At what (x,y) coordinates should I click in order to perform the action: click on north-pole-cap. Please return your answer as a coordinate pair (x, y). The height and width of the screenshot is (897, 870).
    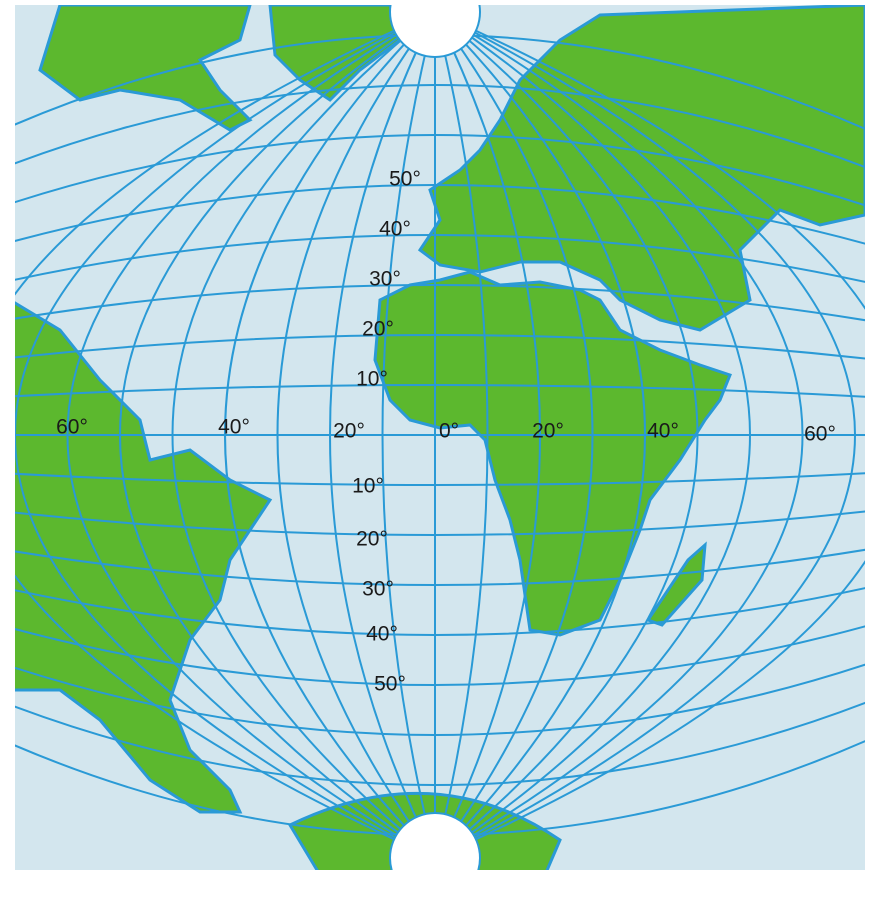
    Looking at the image, I should click on (435, 31).